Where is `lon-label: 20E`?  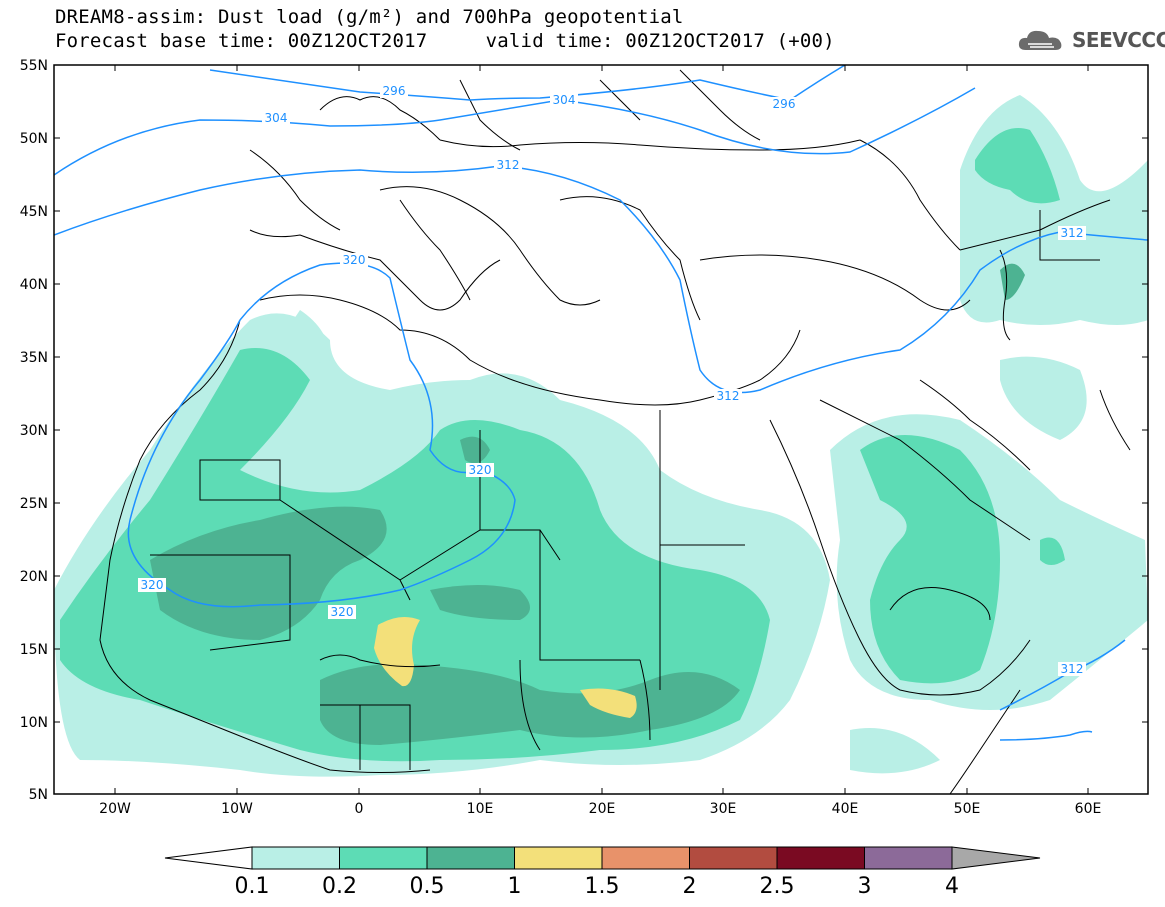
lon-label: 20E is located at coordinates (602, 809).